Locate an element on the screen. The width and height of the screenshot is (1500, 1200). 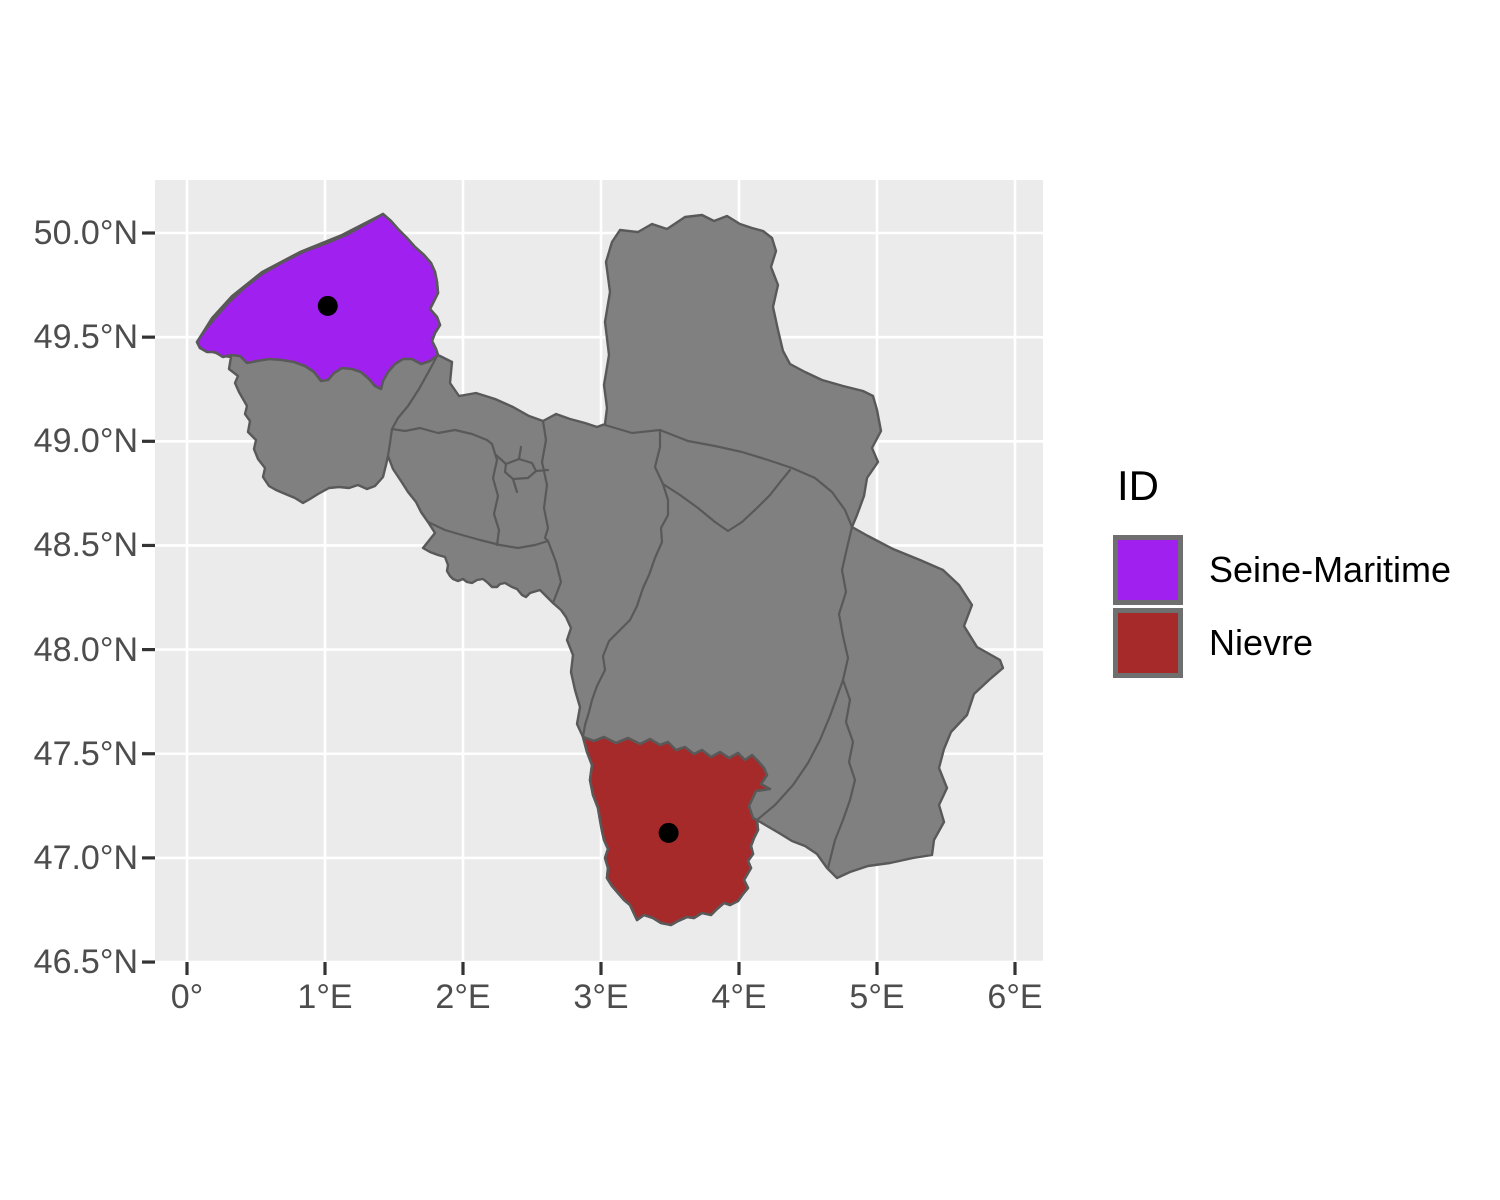
y-tick-label: 48.5°N is located at coordinates (85, 545).